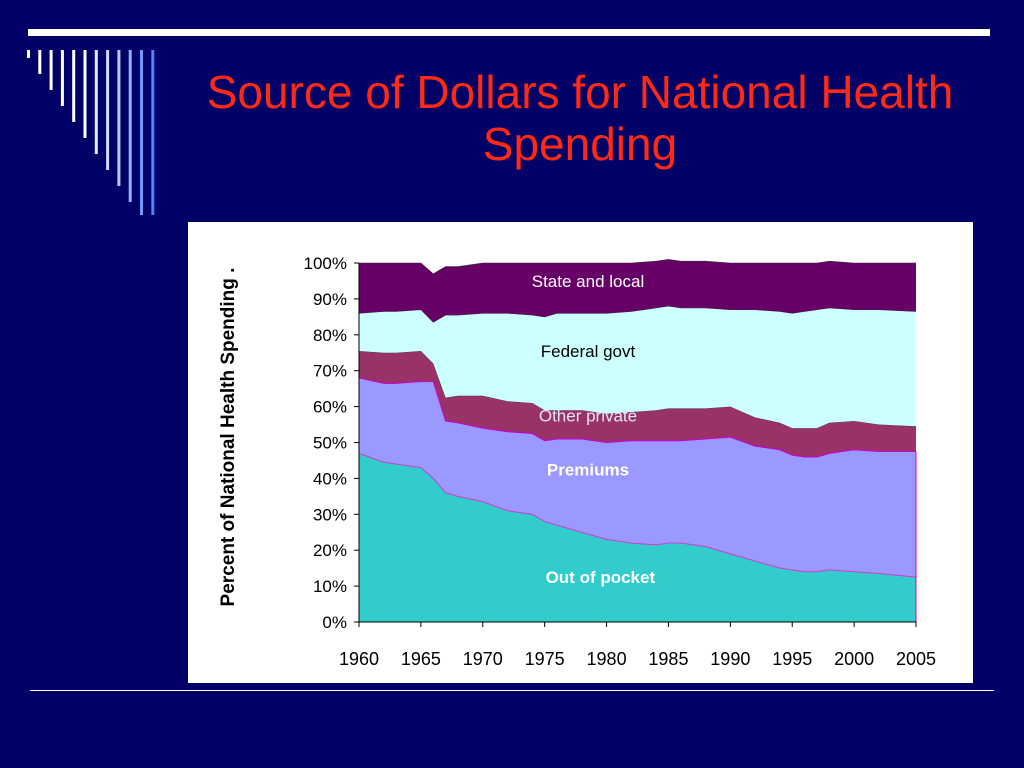  I want to click on series-label-federal-govt: Federal govt, so click(588, 351).